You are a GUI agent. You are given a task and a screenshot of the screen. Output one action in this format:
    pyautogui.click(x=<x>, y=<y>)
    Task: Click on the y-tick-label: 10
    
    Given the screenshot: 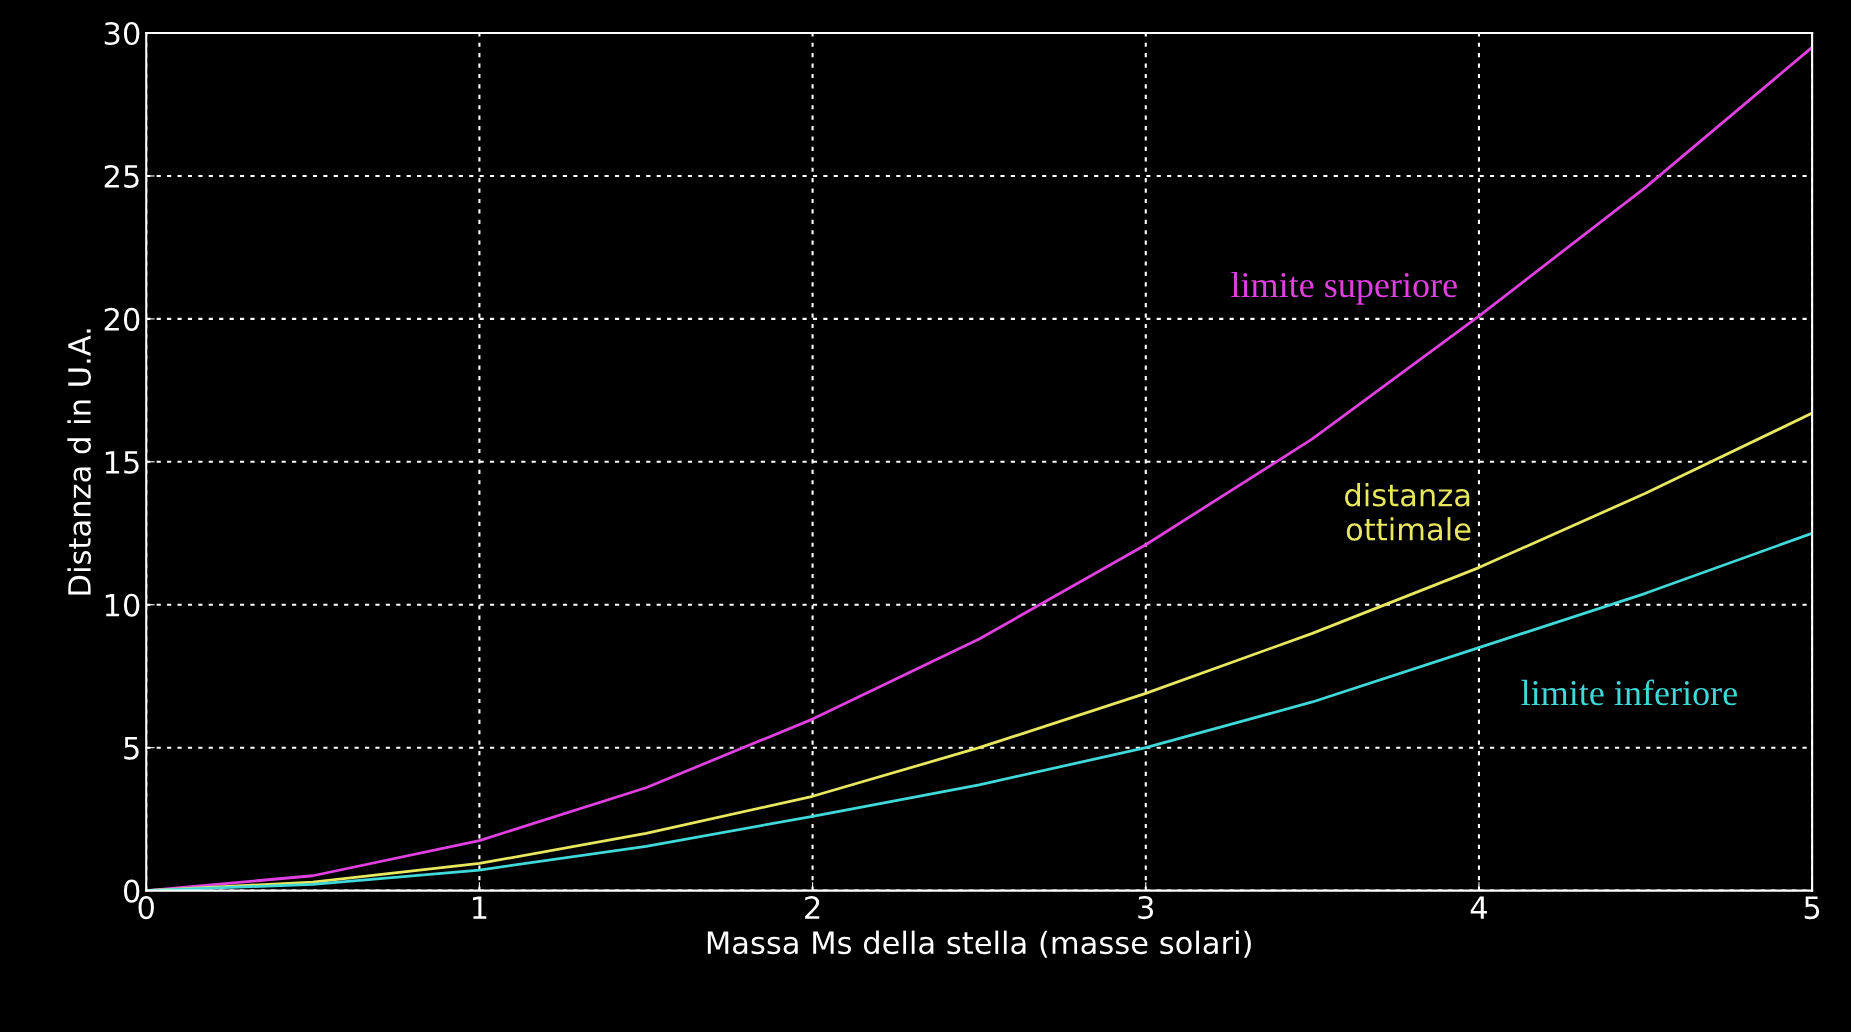 What is the action you would take?
    pyautogui.click(x=122, y=605)
    